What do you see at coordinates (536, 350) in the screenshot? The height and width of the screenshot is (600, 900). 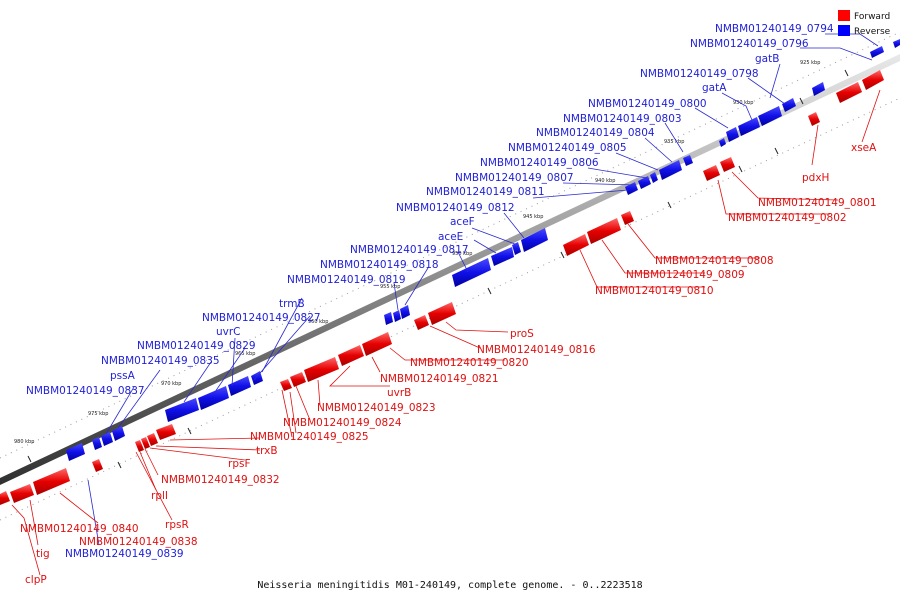 I see `gene-label-0816: NMBM01240149_0816` at bounding box center [536, 350].